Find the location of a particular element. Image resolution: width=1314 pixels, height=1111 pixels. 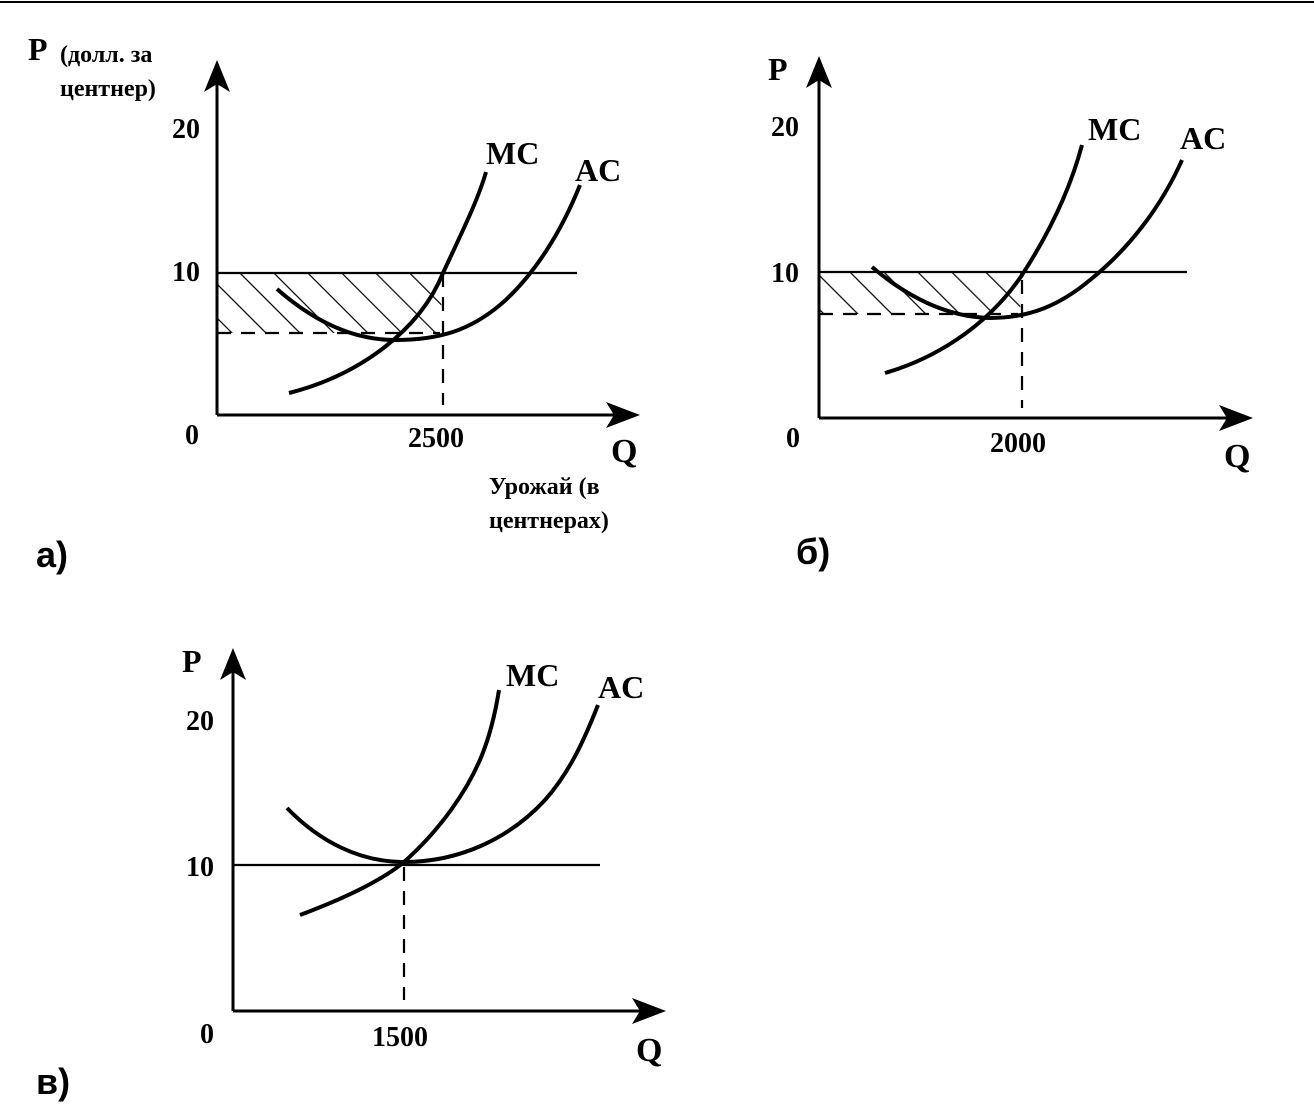

x-tick-optimum: 2500 is located at coordinates (436, 438).